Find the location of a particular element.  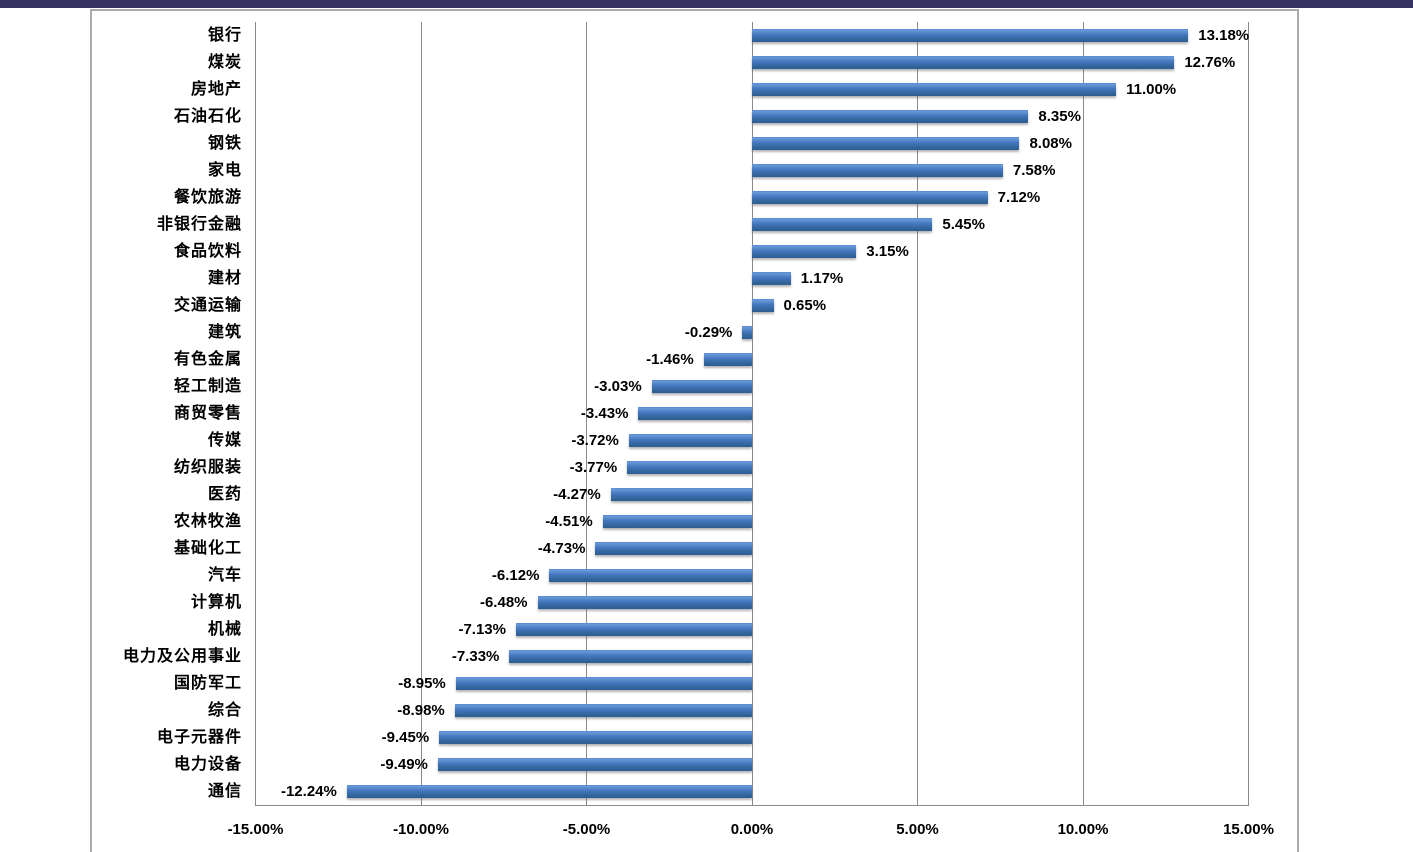

x-axis-tick-label: 5.00% is located at coordinates (917, 829).